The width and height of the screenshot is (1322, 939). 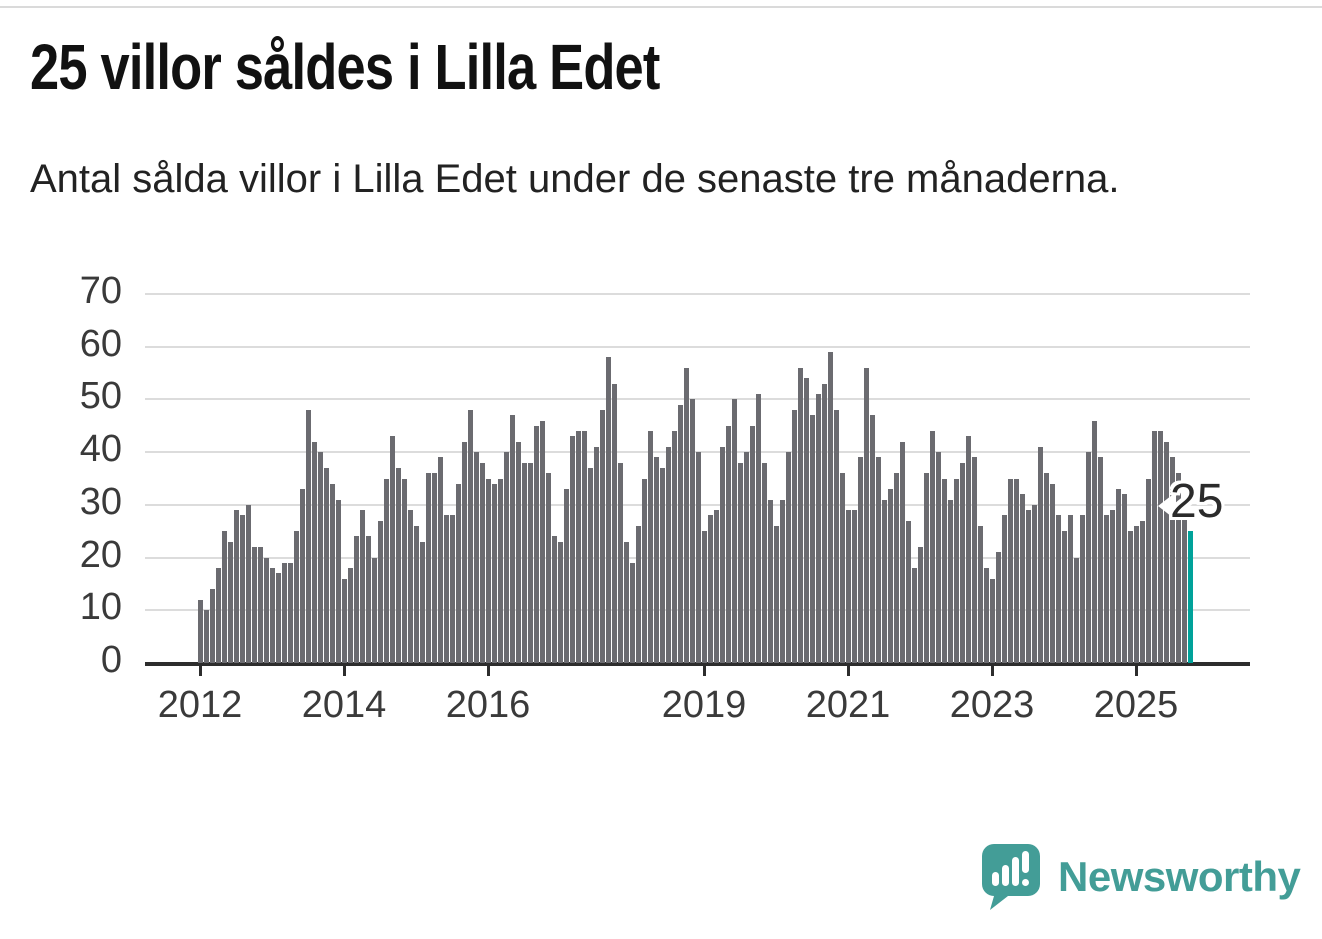 What do you see at coordinates (1190, 597) in the screenshot?
I see `highlighted-current-bar` at bounding box center [1190, 597].